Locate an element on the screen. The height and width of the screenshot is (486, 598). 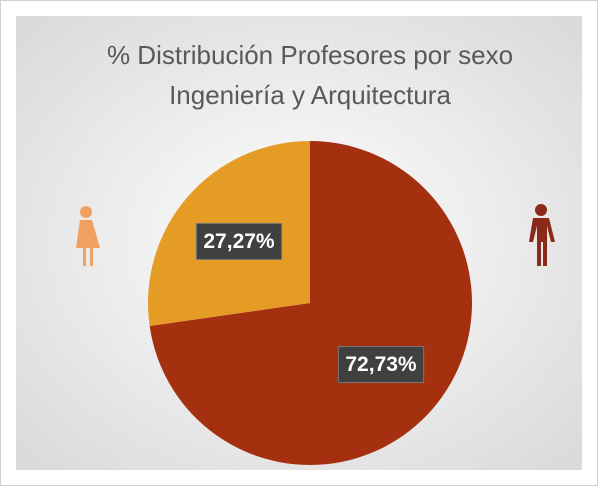
data-label: 27,27% is located at coordinates (239, 241).